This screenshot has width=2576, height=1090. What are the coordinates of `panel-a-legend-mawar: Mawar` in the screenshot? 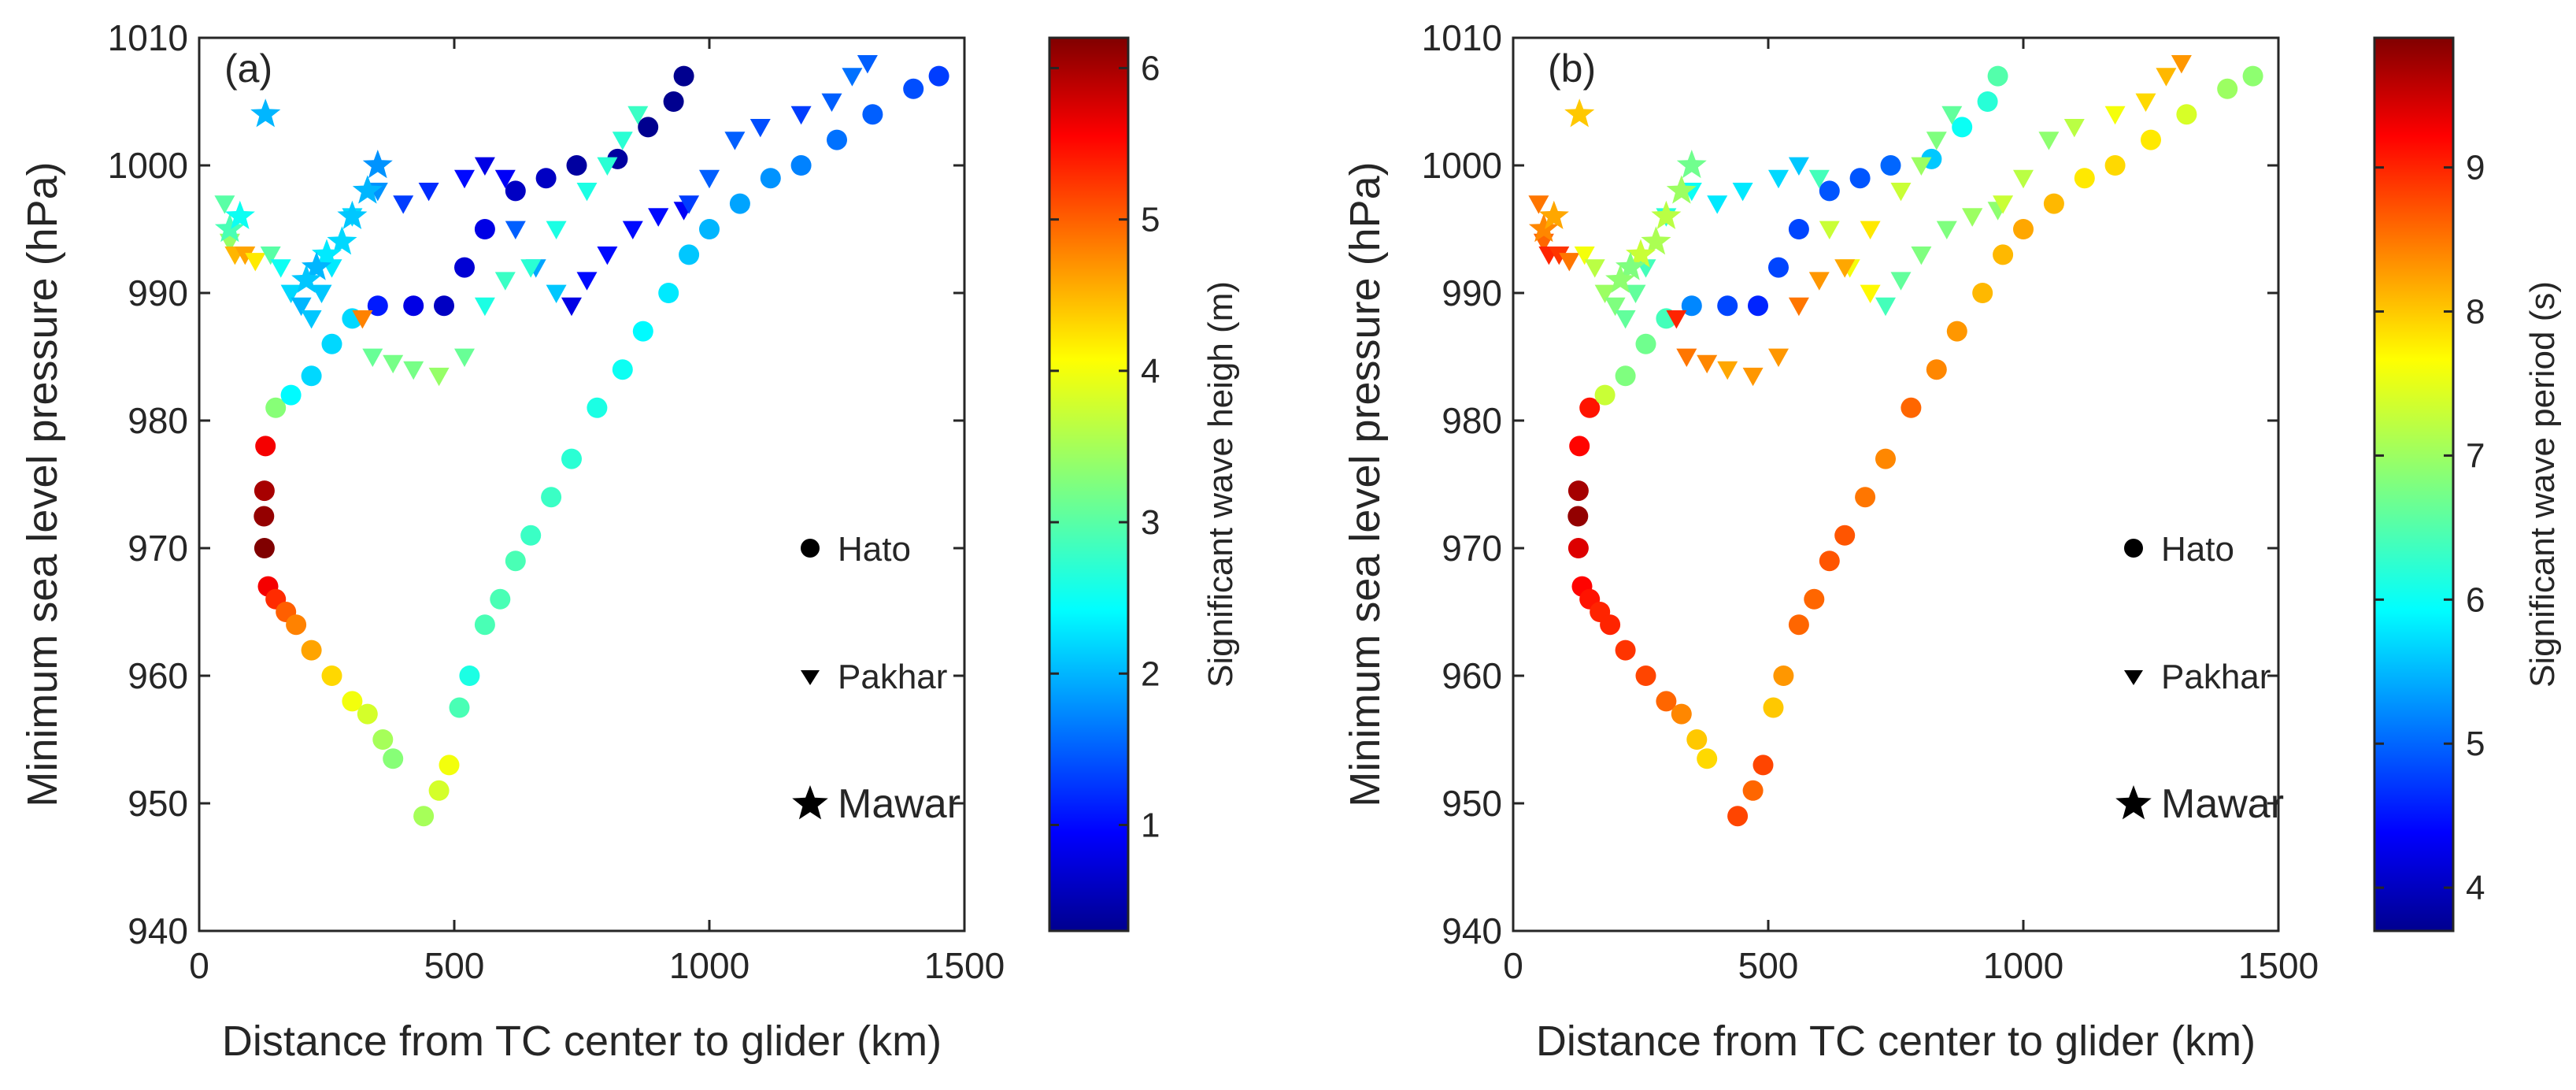 It's located at (899, 804).